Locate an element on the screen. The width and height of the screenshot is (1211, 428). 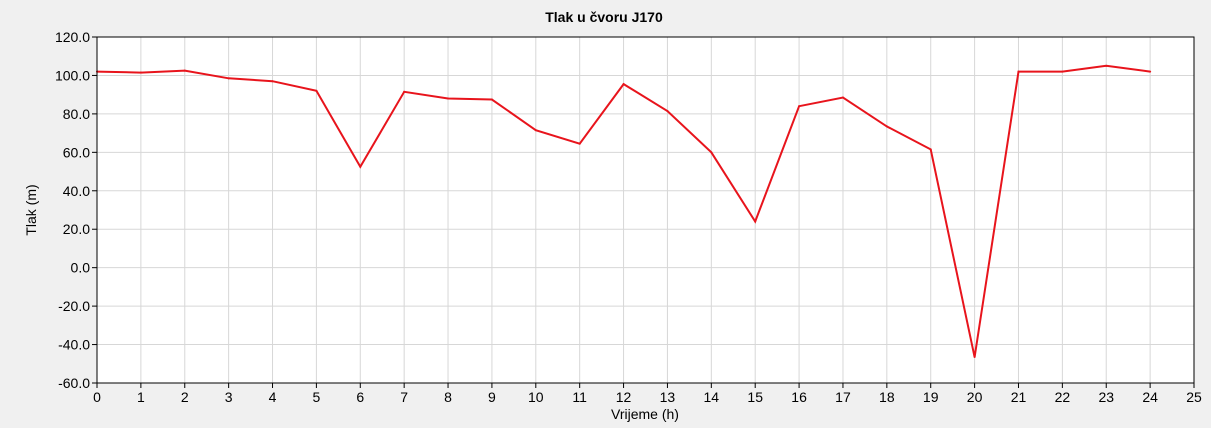
x-tick-label: 18 is located at coordinates (887, 397).